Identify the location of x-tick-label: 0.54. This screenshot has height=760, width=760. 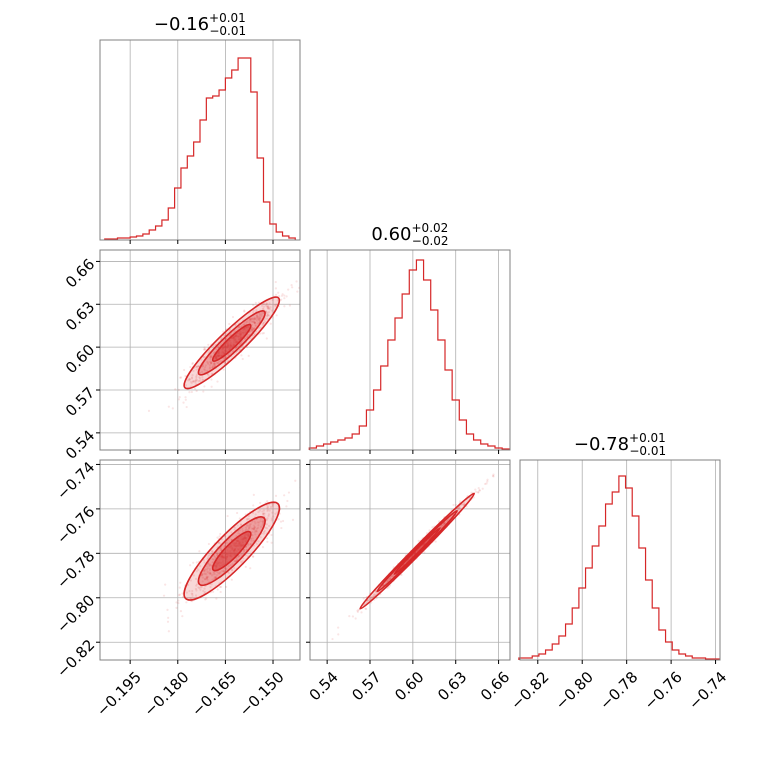
(324, 686).